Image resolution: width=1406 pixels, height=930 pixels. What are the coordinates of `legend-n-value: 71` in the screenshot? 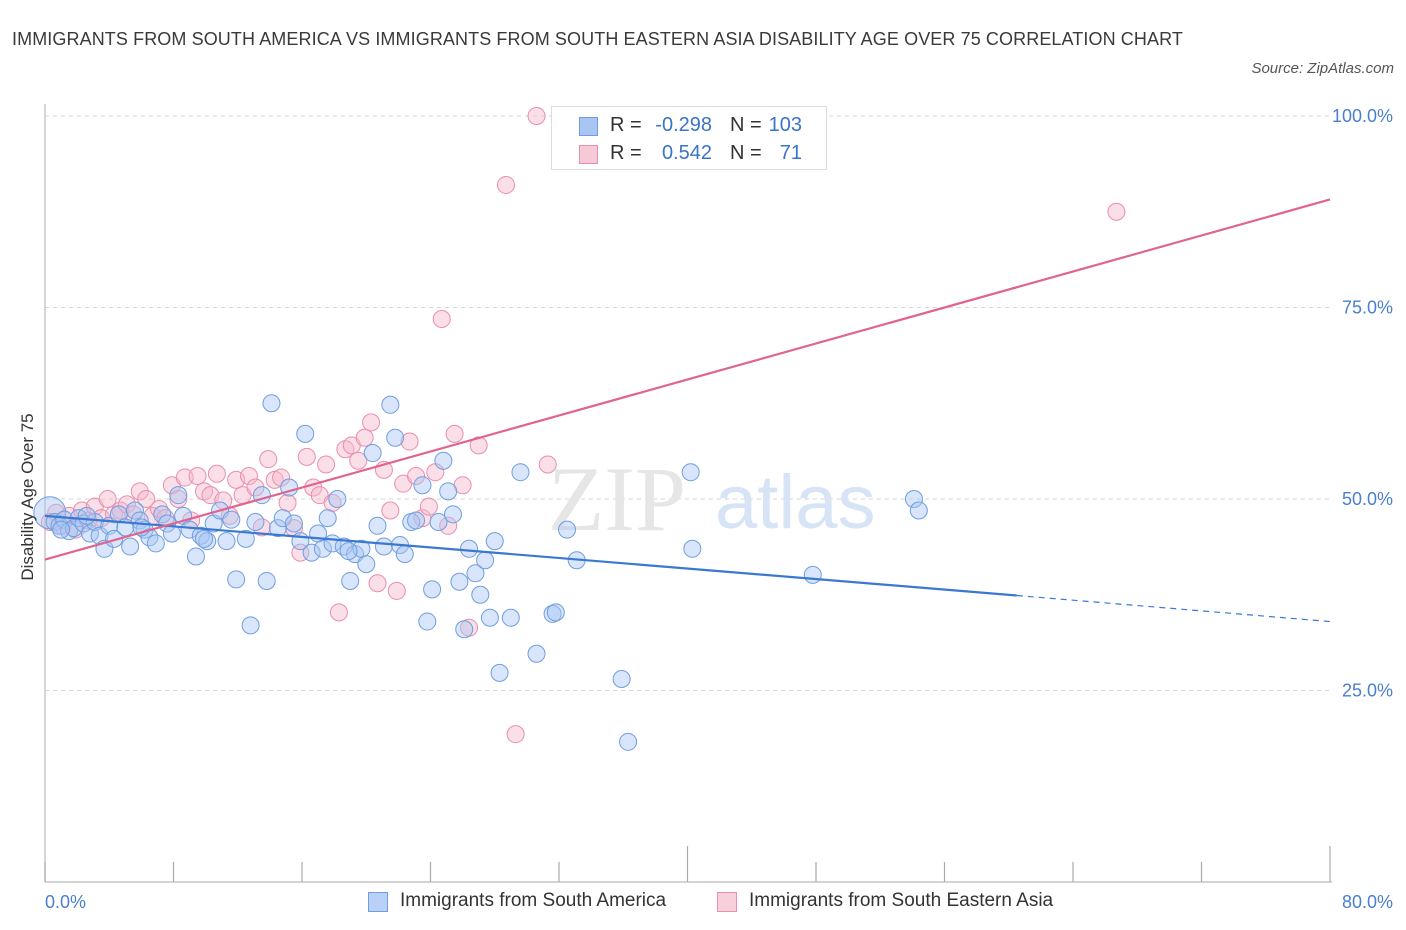 It's located at (790, 153).